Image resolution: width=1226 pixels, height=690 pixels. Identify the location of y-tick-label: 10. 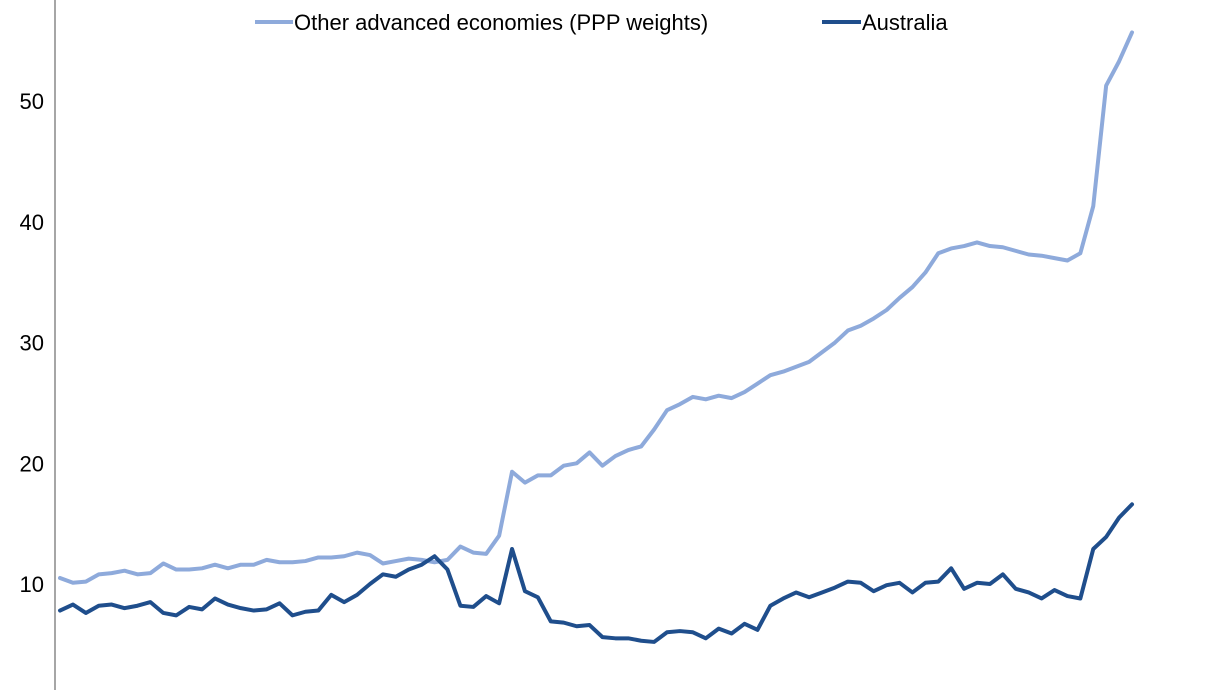
(32, 584).